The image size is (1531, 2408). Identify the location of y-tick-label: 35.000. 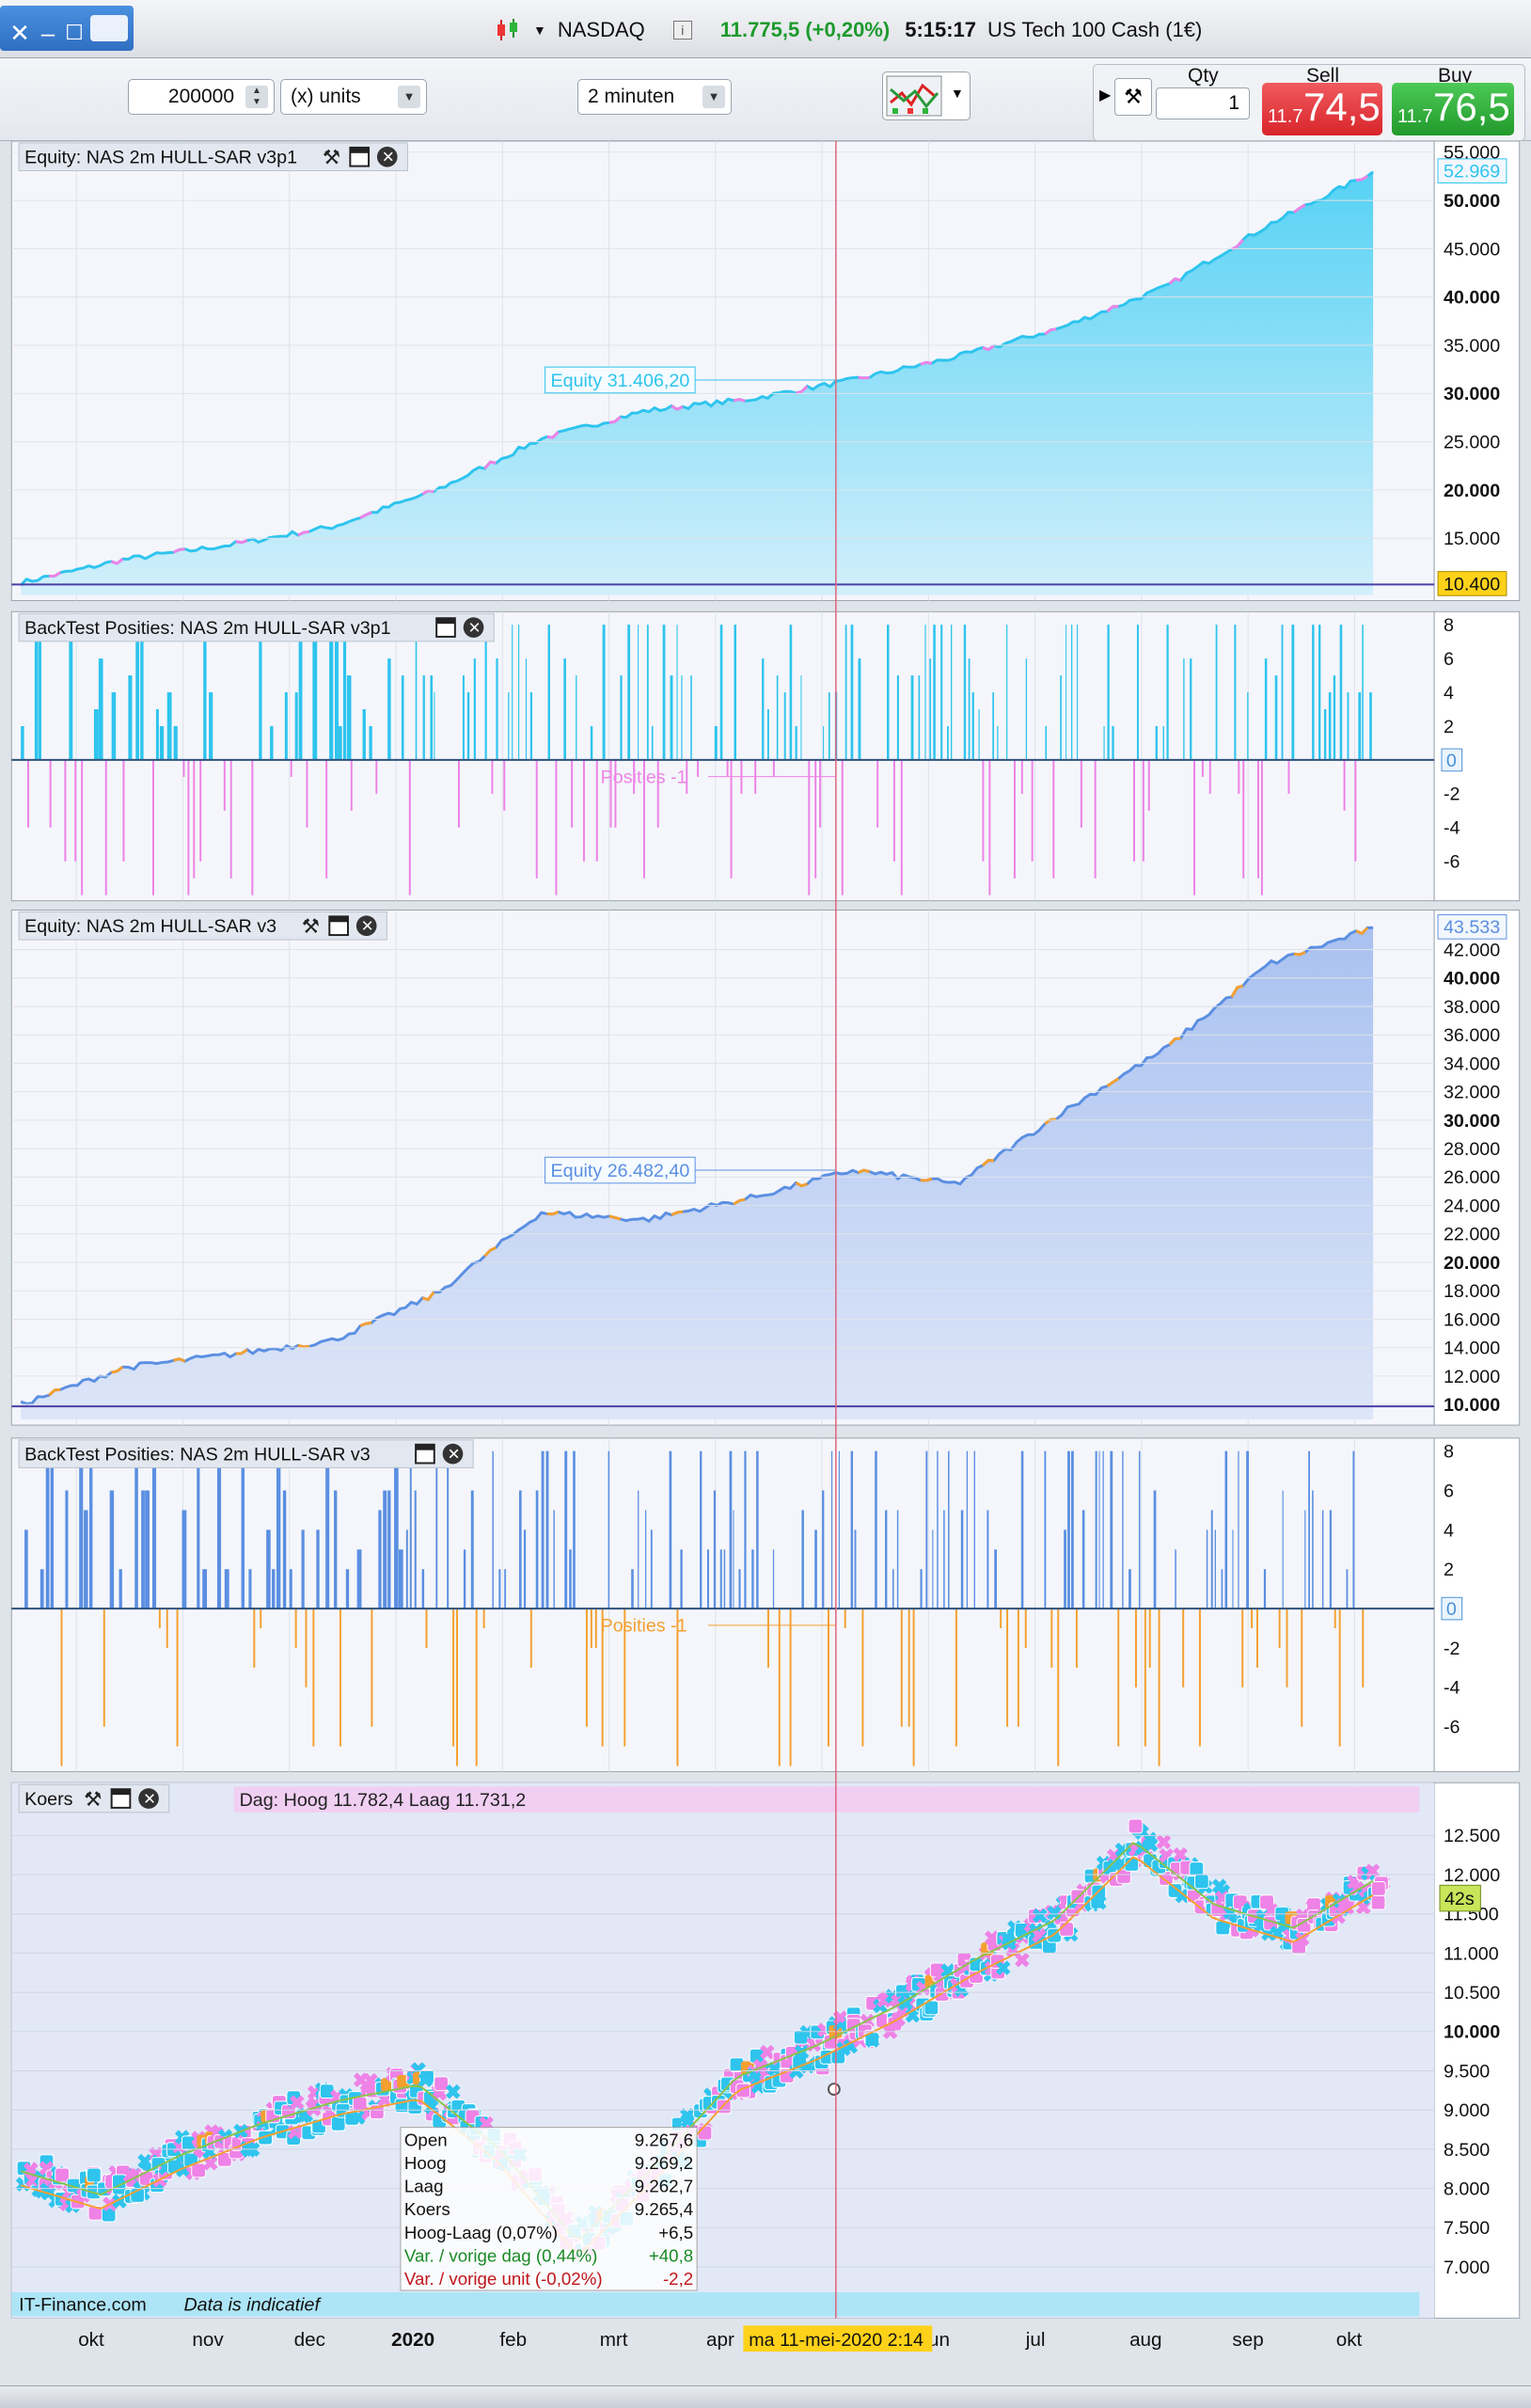
(1472, 346).